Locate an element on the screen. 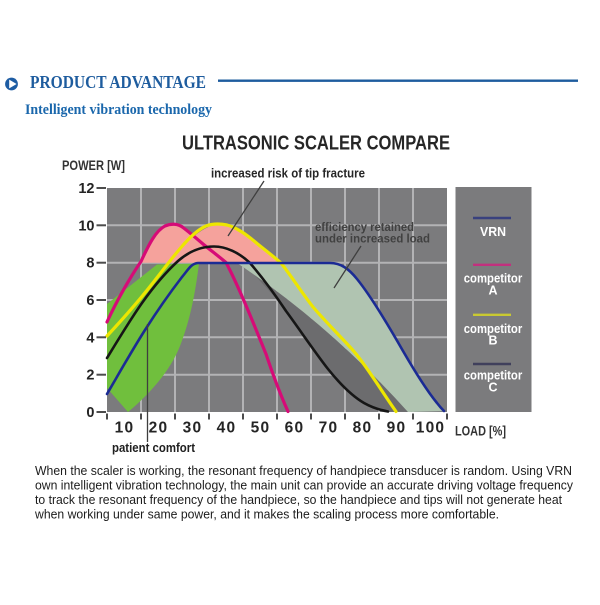 The width and height of the screenshot is (600, 605). svg-text: 80 is located at coordinates (363, 428).